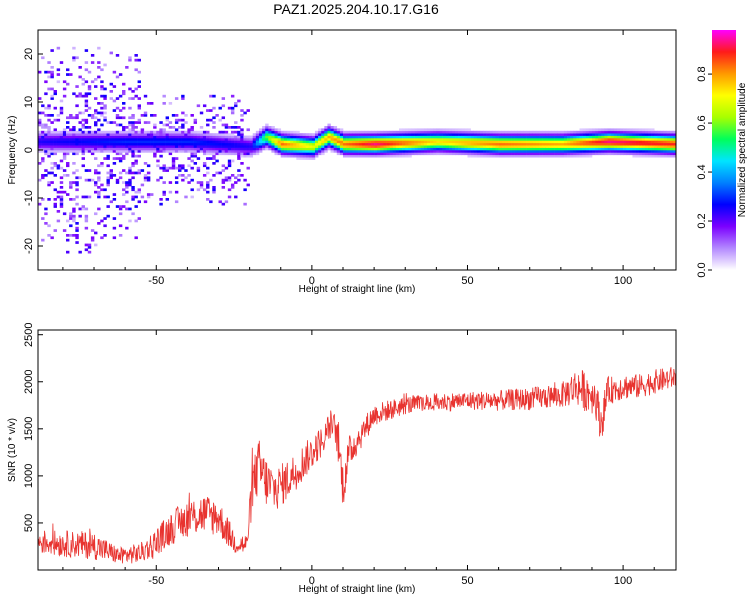 The height and width of the screenshot is (600, 750). Describe the element at coordinates (29, 54) in the screenshot. I see `y-tick-label: 20` at that location.